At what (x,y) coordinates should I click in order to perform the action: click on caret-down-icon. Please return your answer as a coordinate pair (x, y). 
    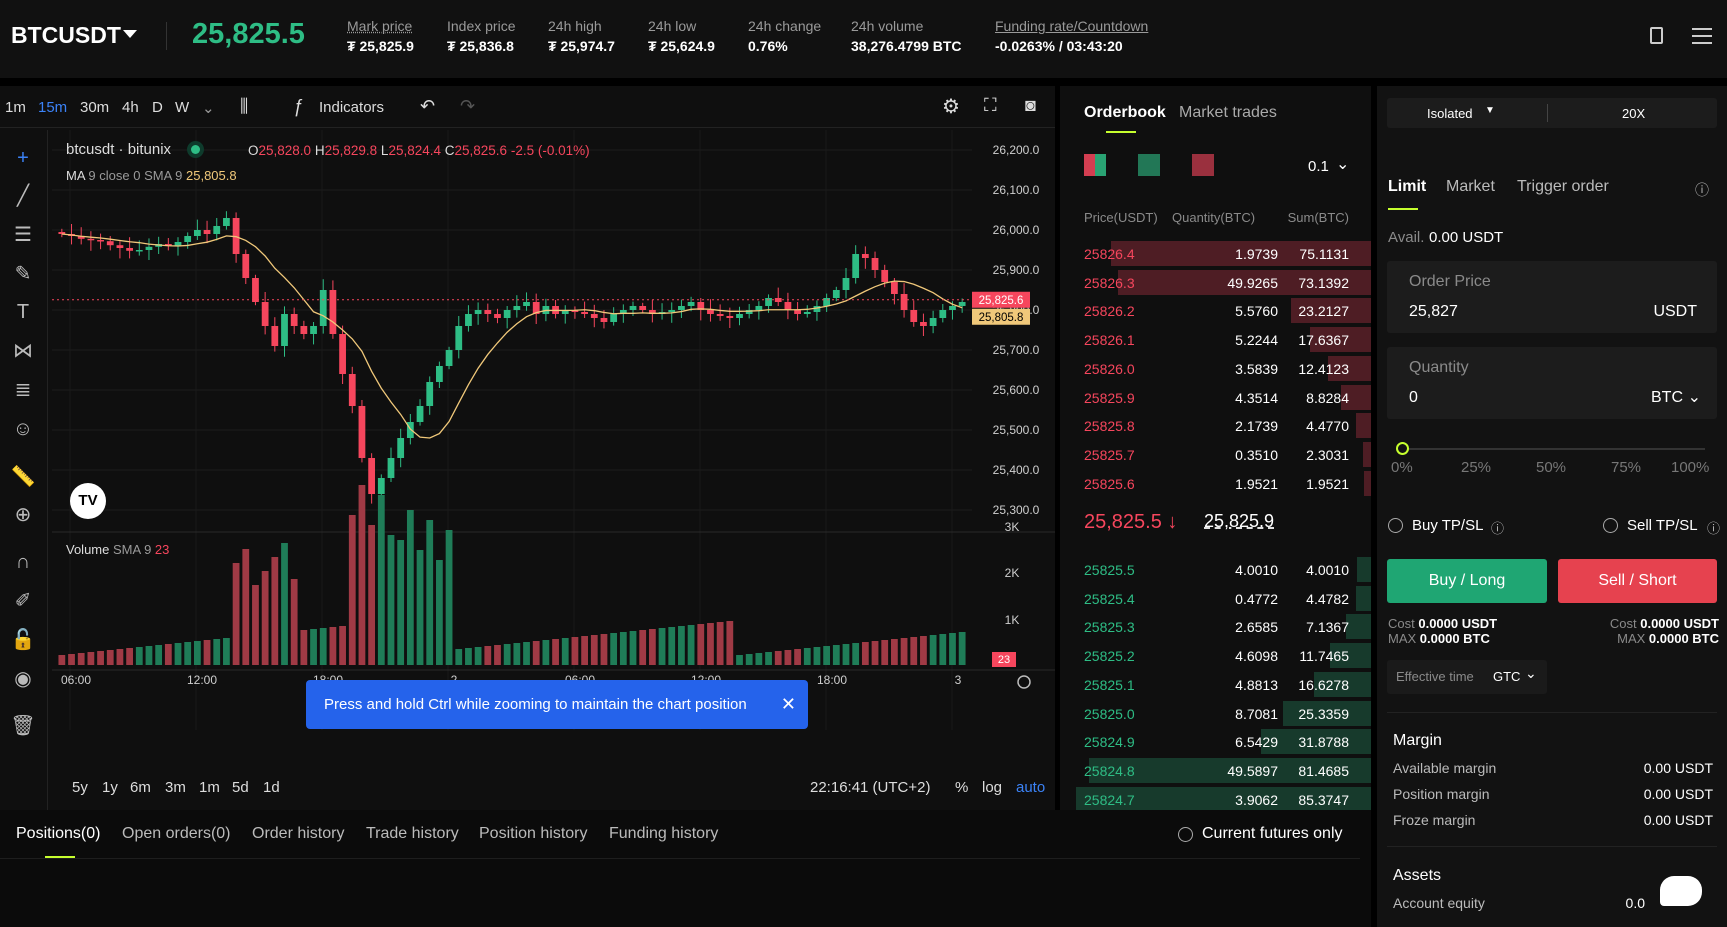
    Looking at the image, I should click on (130, 34).